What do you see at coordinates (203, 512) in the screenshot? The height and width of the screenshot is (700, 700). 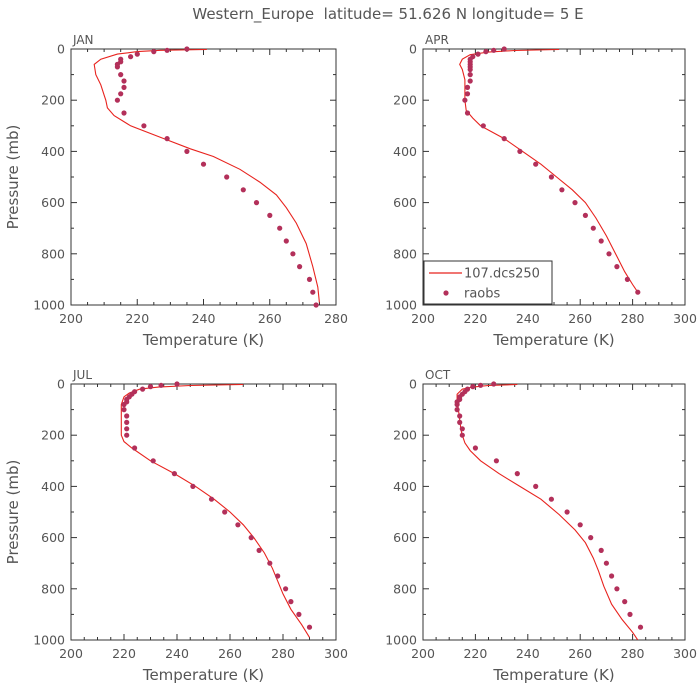 I see `plot-frame` at bounding box center [203, 512].